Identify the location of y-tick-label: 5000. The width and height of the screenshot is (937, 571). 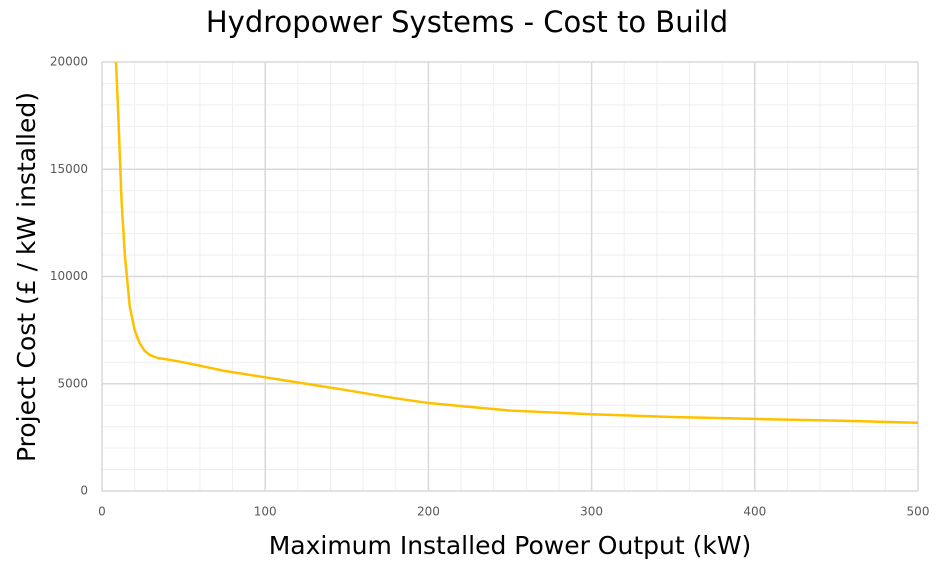
(72, 383).